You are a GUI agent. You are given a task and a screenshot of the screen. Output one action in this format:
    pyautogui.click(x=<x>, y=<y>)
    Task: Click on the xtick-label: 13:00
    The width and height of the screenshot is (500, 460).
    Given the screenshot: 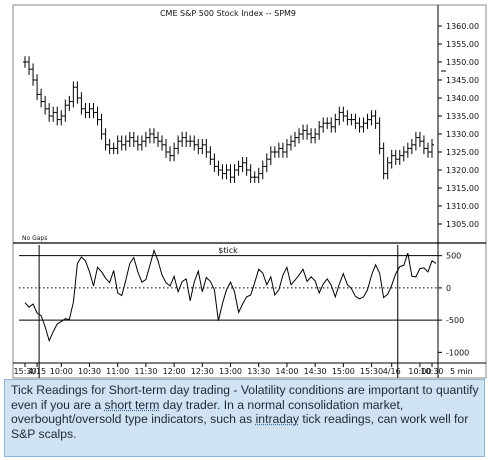 What is the action you would take?
    pyautogui.click(x=230, y=371)
    